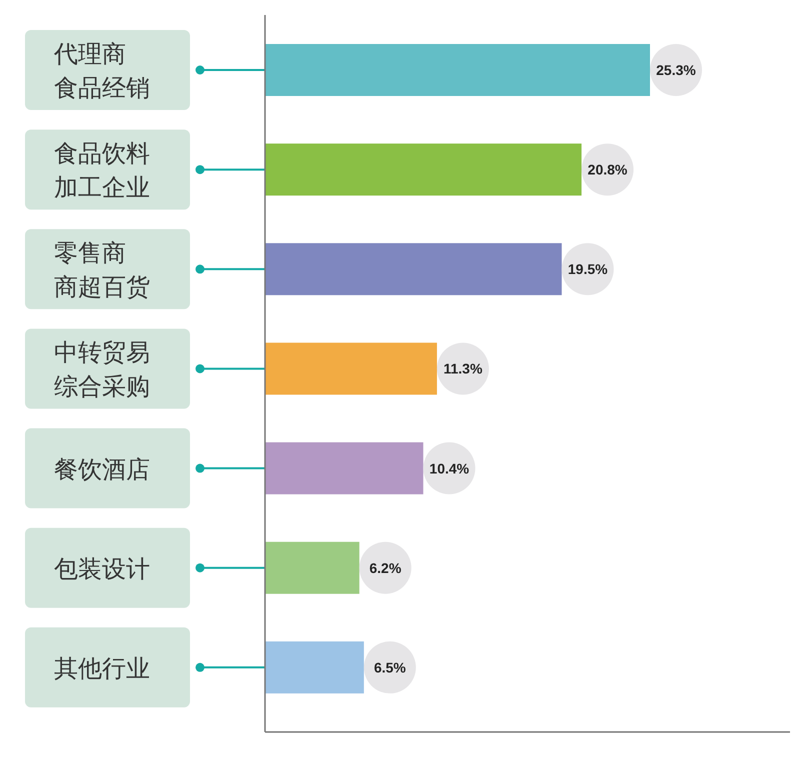 This screenshot has height=760, width=804. What do you see at coordinates (102, 668) in the screenshot?
I see `y-tick-label: 其他行业` at bounding box center [102, 668].